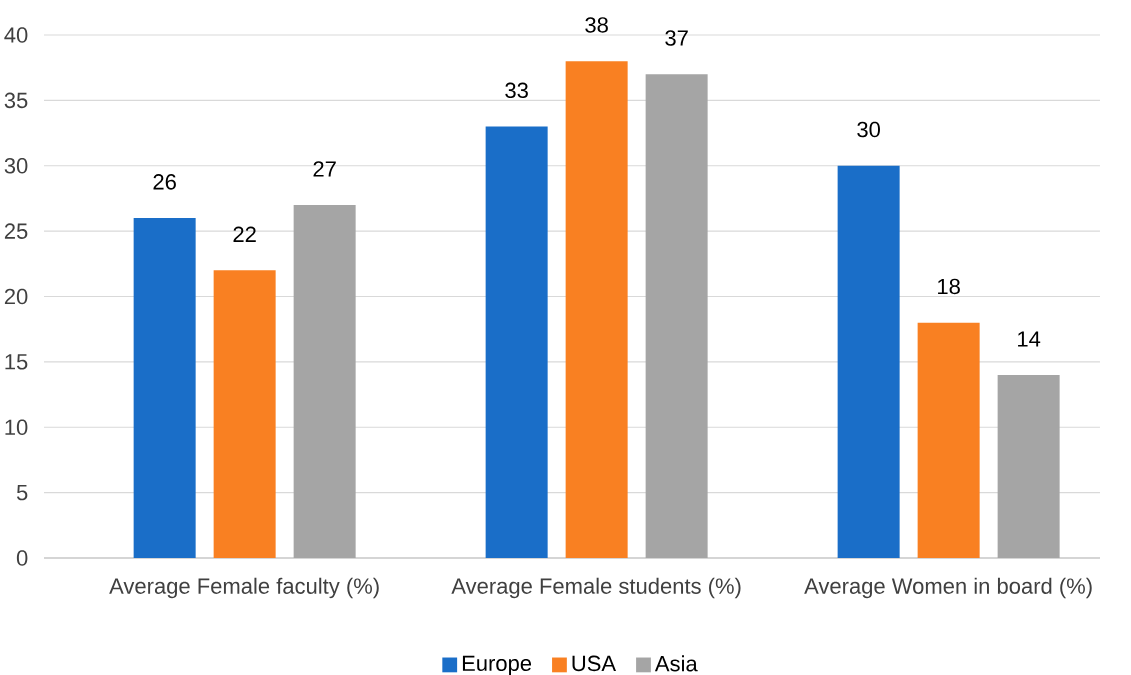 This screenshot has height=675, width=1131. What do you see at coordinates (16, 35) in the screenshot?
I see `y-tick-label: 40` at bounding box center [16, 35].